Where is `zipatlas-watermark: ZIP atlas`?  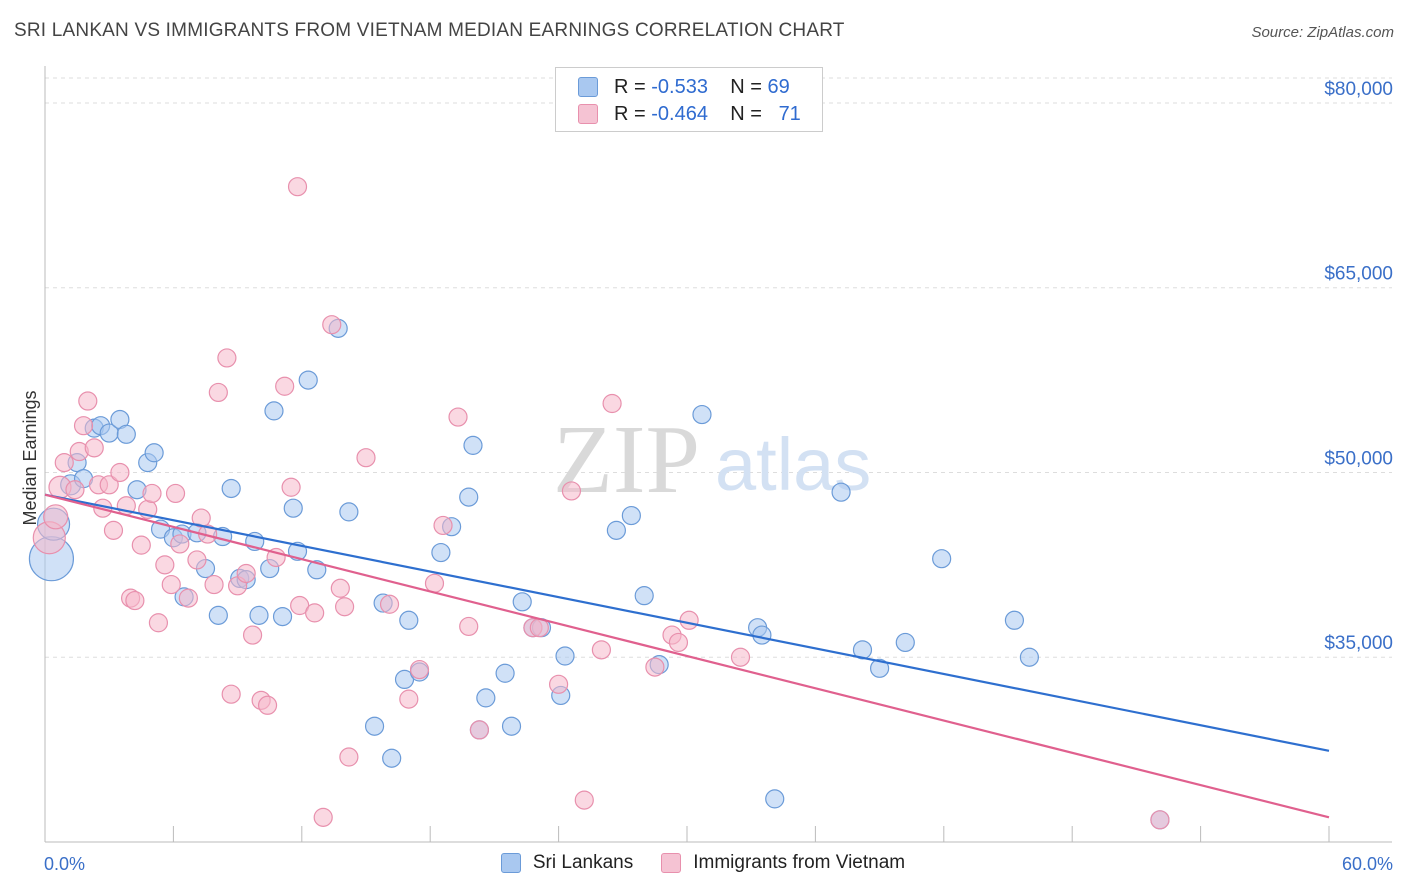
zipatlas-watermark: ZIP atlas is located at coordinates (712, 460).